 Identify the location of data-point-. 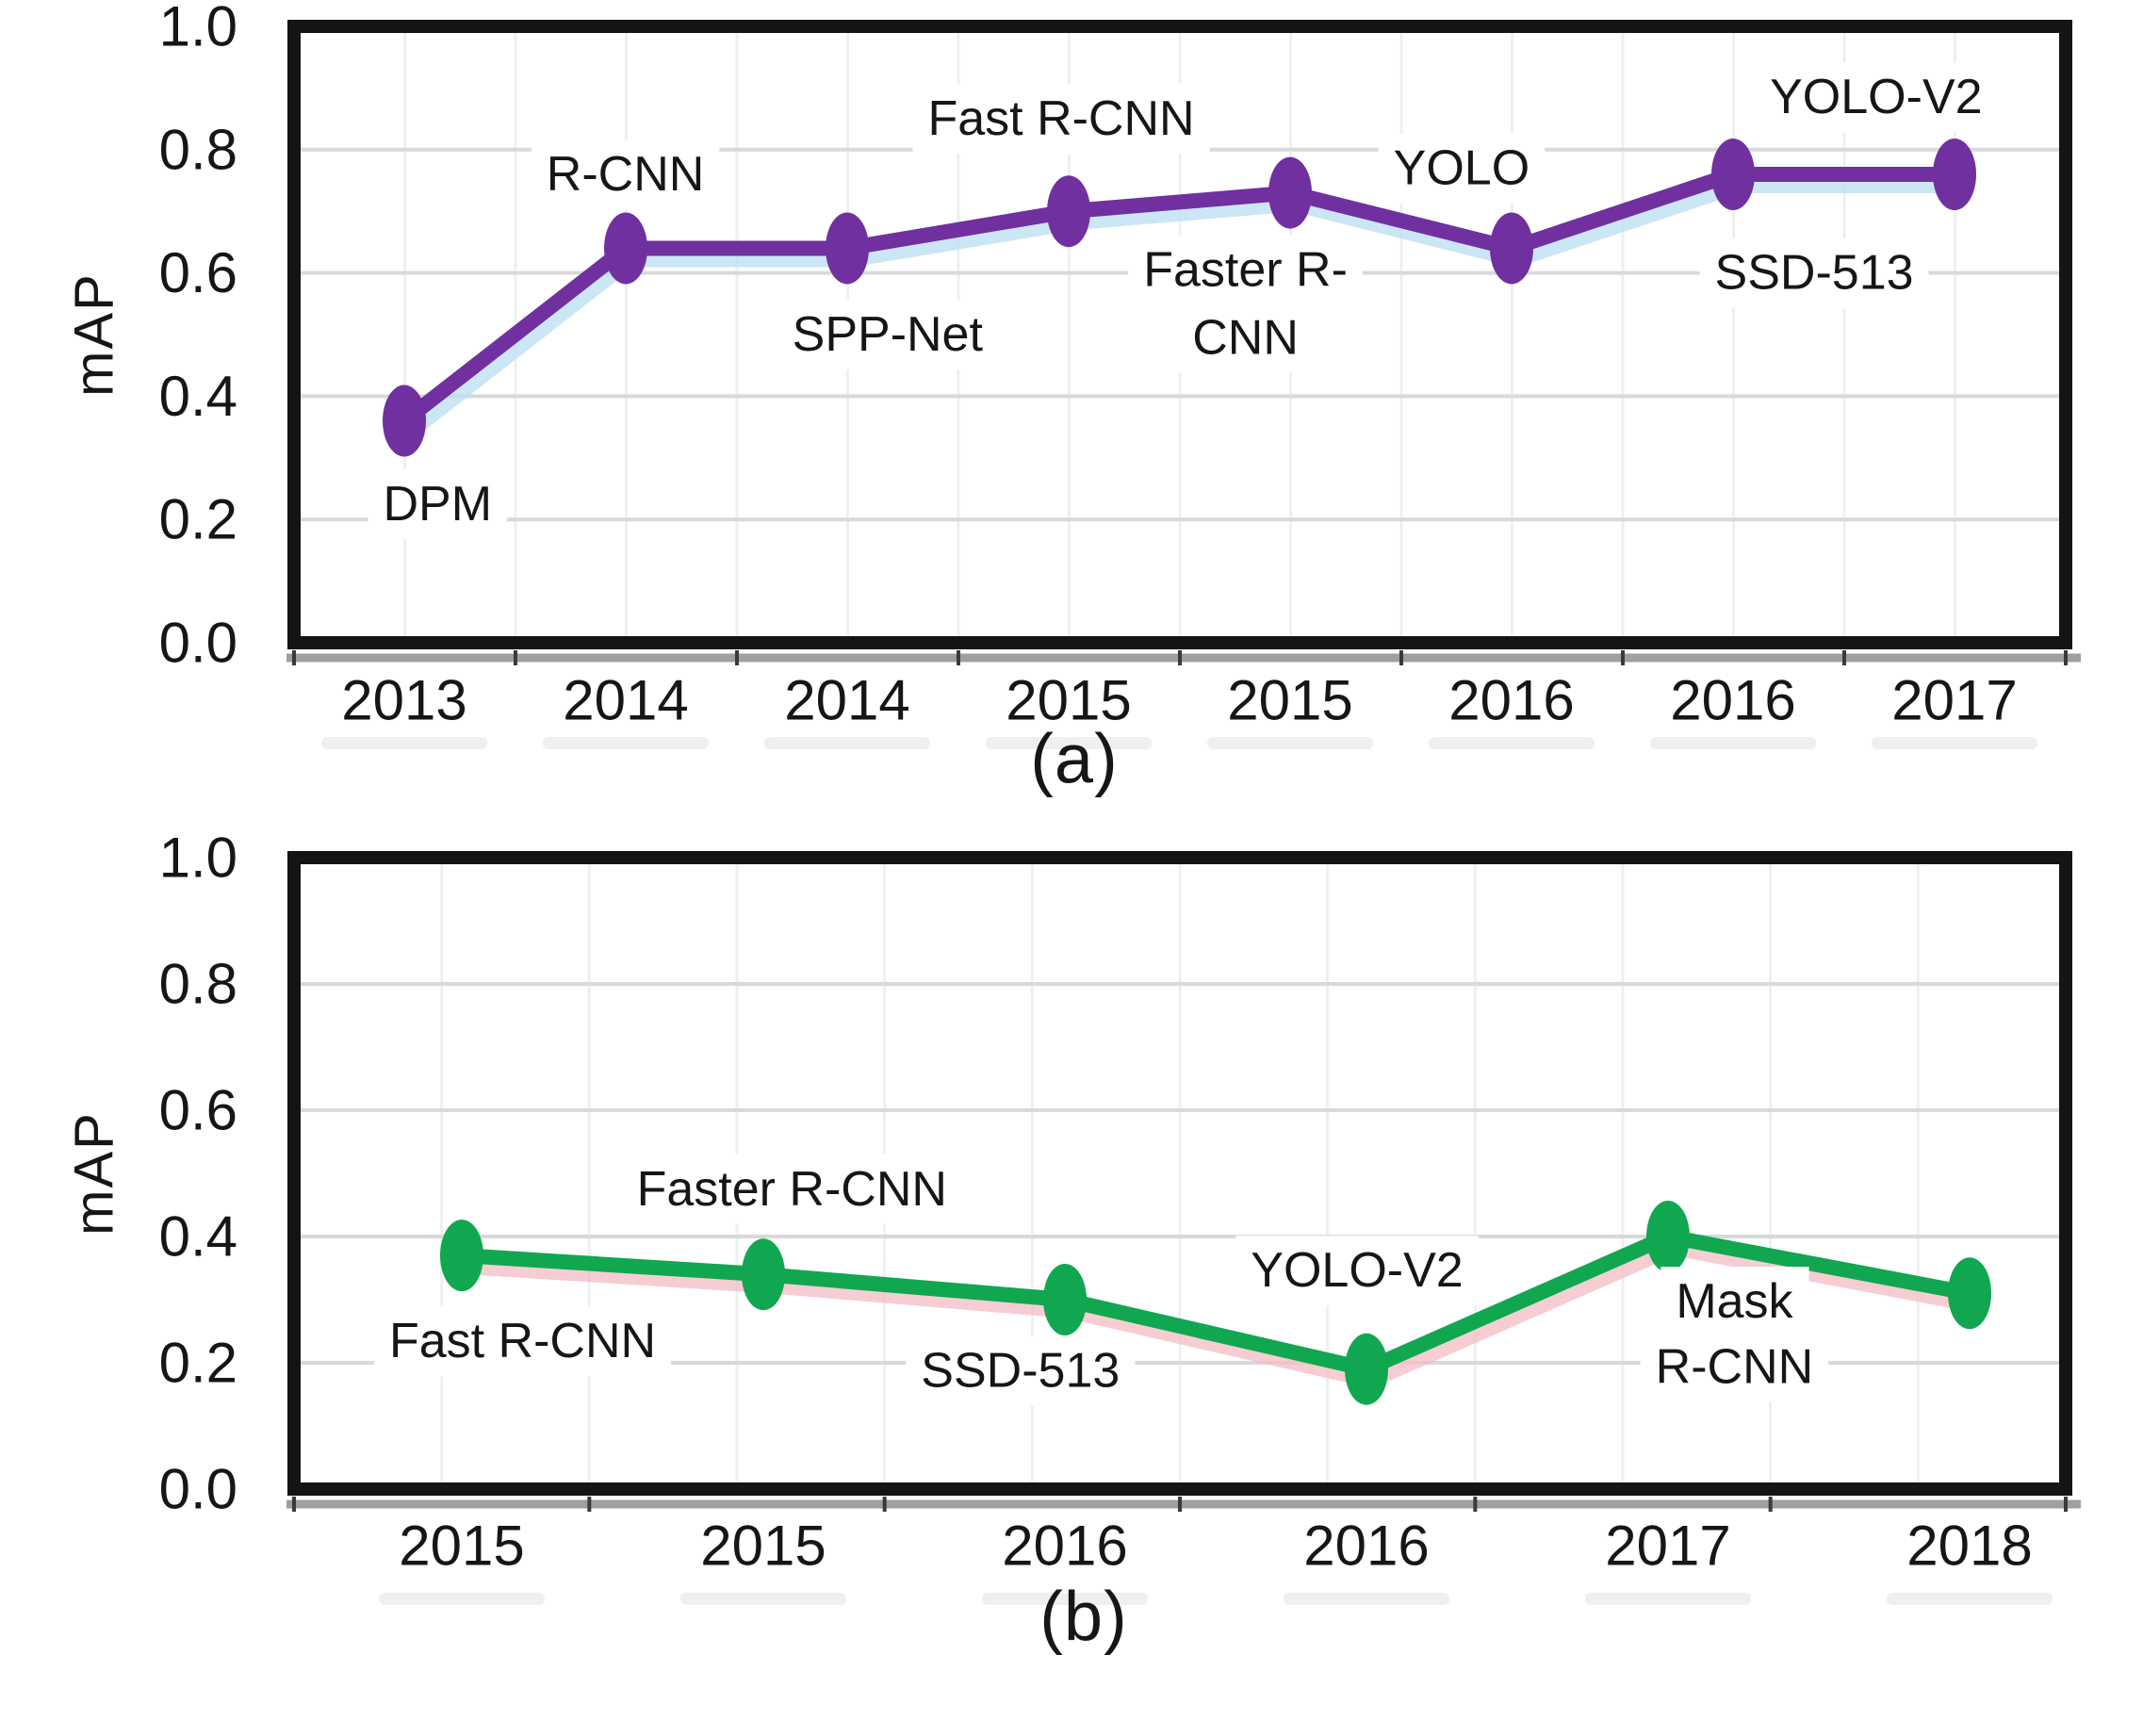
(1969, 1293).